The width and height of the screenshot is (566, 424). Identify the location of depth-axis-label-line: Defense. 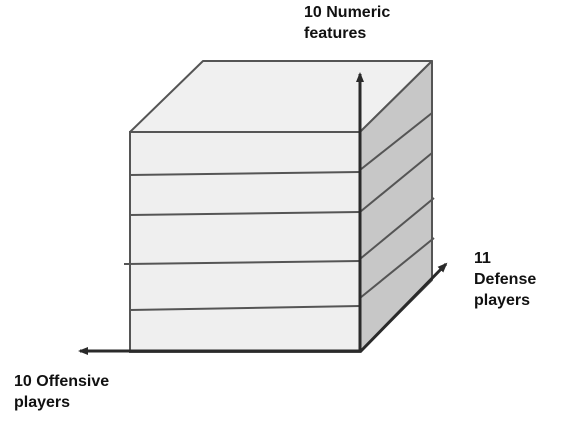
(505, 279).